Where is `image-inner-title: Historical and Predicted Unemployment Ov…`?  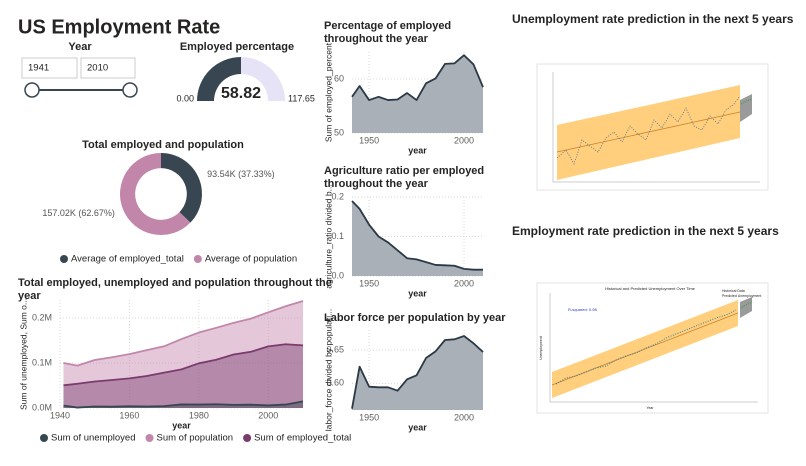 image-inner-title: Historical and Predicted Unemployment Ov… is located at coordinates (650, 288).